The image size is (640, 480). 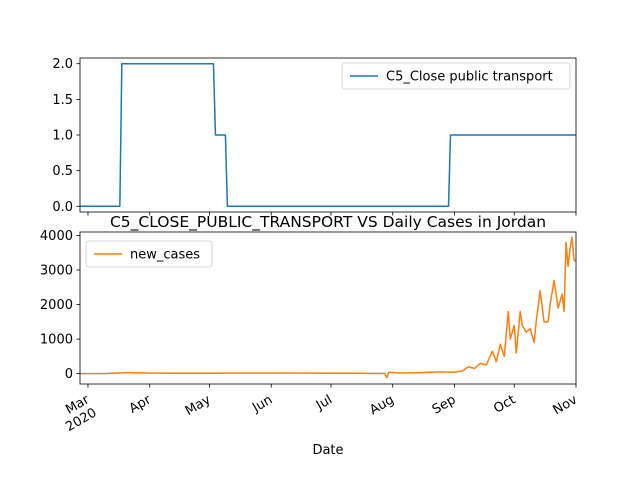 What do you see at coordinates (444, 404) in the screenshot?
I see `bottom-x-tick-label: Sep` at bounding box center [444, 404].